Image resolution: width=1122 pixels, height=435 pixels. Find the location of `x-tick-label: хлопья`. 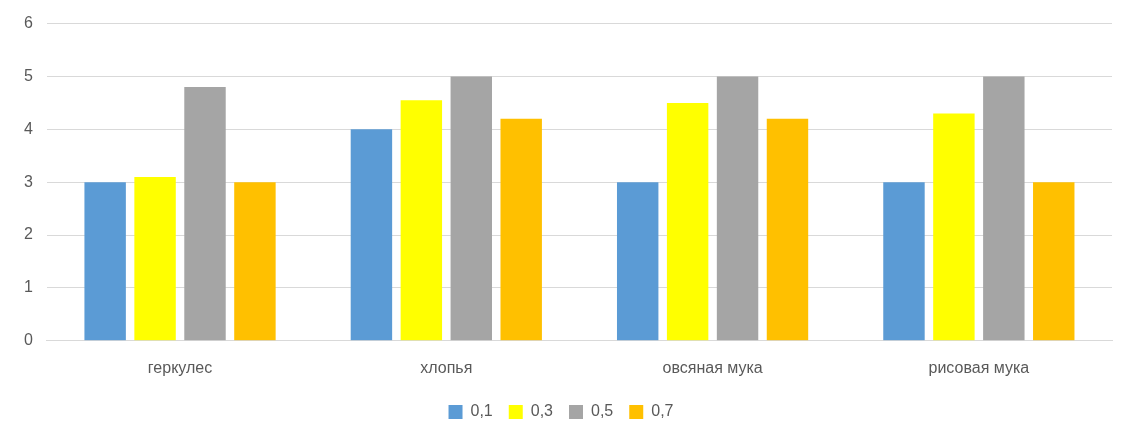

x-tick-label: хлопья is located at coordinates (446, 367).